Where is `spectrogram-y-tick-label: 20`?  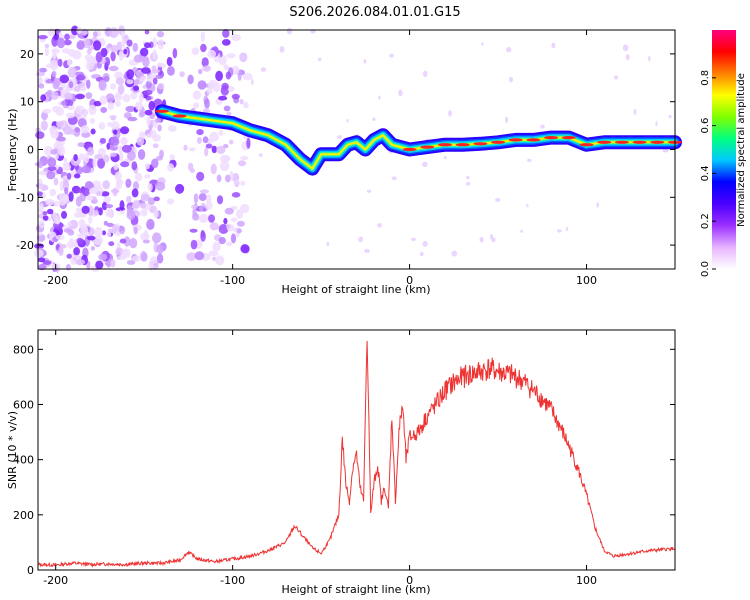 spectrogram-y-tick-label: 20 is located at coordinates (27, 54).